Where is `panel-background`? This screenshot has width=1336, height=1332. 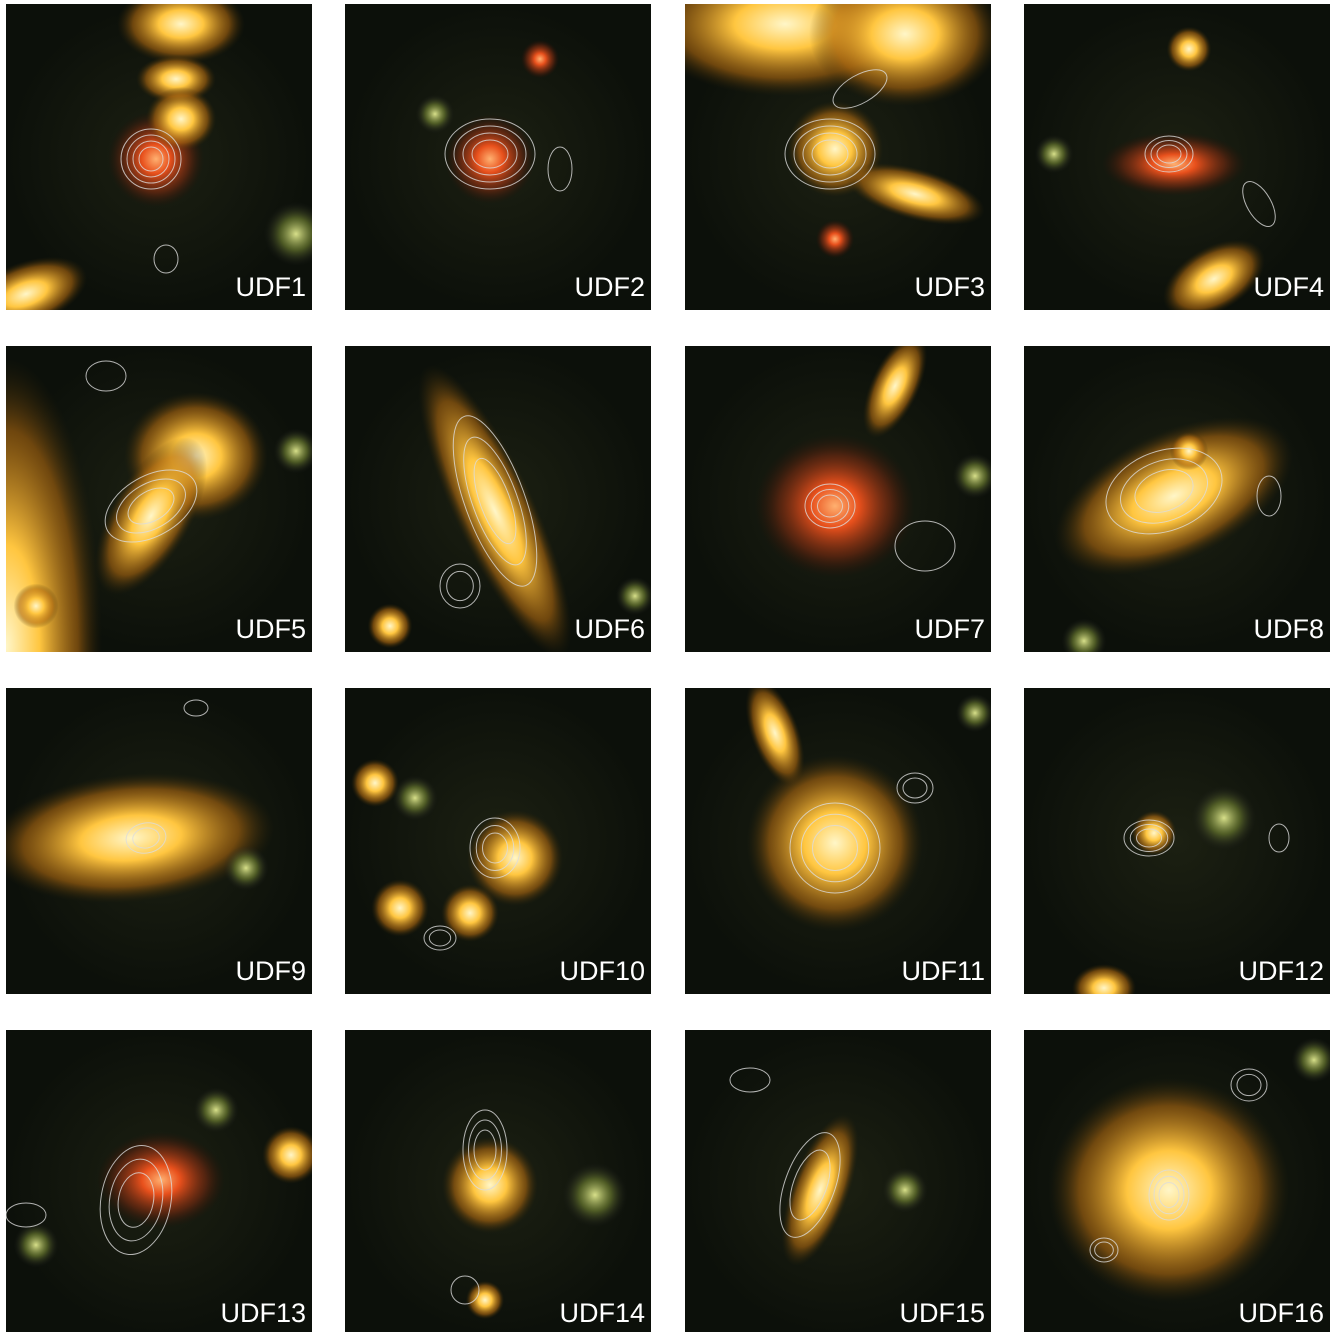 panel-background is located at coordinates (1177, 841).